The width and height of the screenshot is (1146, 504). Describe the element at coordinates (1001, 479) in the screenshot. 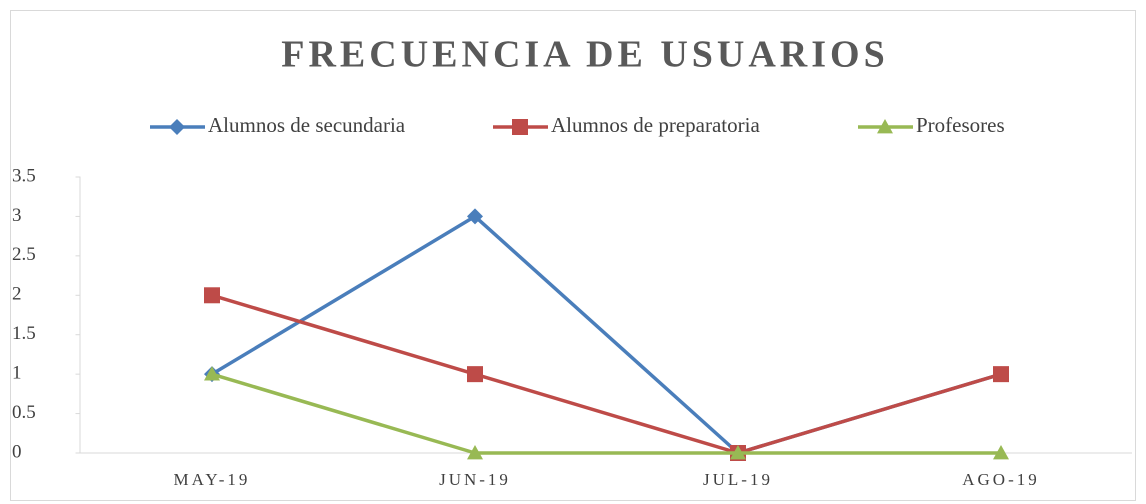

I see `x-tick-label: AGO-19` at that location.